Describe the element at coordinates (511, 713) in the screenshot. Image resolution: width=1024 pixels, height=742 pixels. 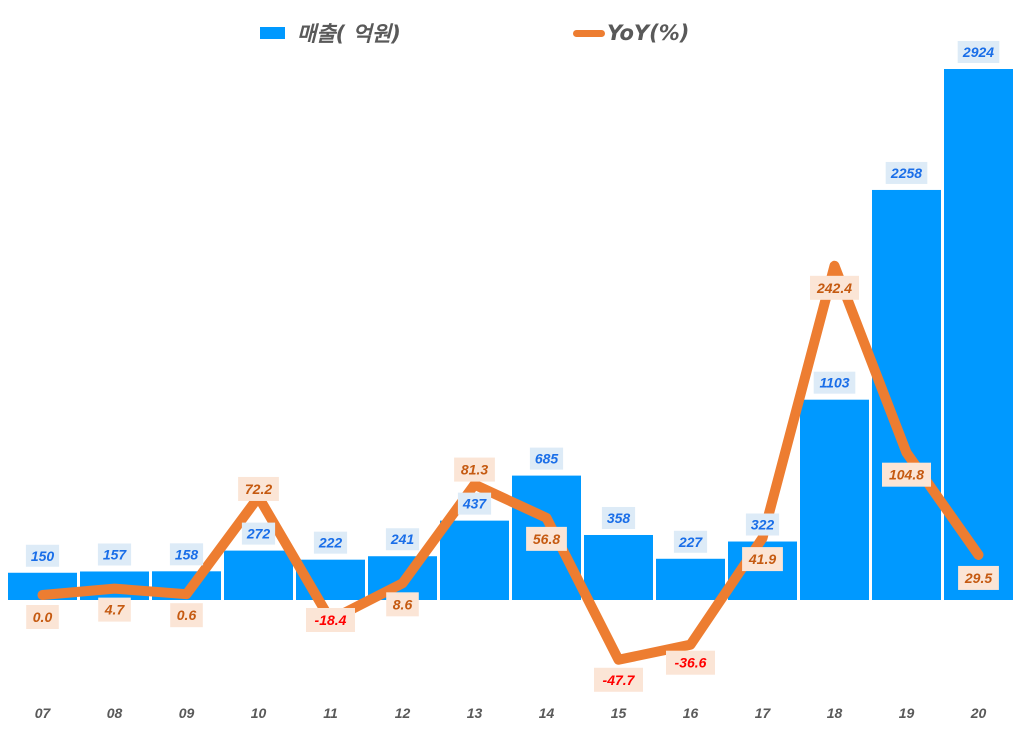
I see `x-axis-labels: 07 08 09 10 11 12 13 14 15 16 17 18 19 20` at that location.